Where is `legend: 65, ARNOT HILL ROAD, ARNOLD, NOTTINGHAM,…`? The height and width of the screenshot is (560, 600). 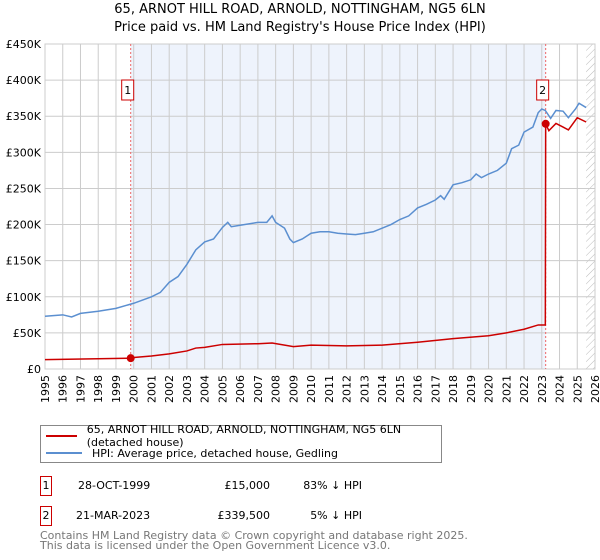
legend: 65, ARNOT HILL ROAD, ARNOLD, NOTTINGHAM,… is located at coordinates (241, 443).